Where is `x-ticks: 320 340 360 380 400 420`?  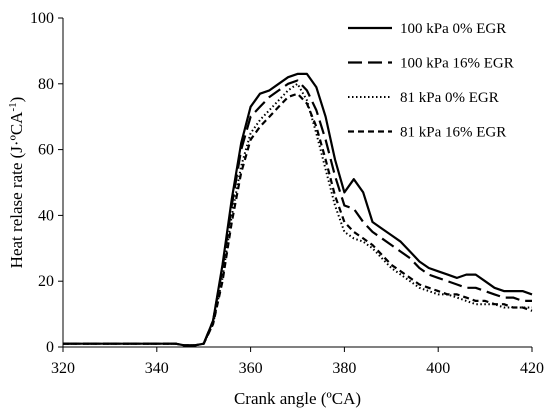
x-ticks: 320 340 360 380 400 420 is located at coordinates (297, 362).